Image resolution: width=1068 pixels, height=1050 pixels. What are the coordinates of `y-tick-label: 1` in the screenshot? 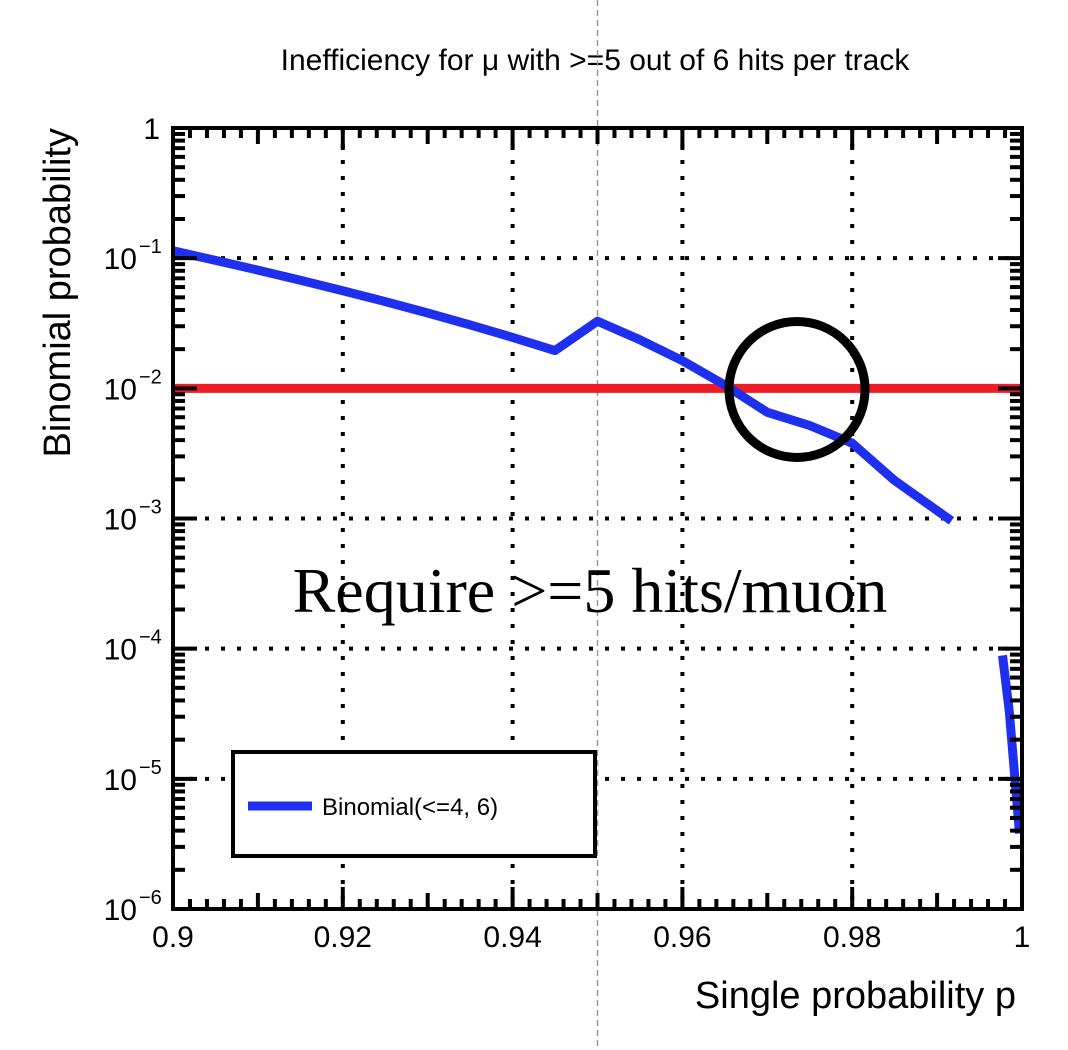 It's located at (151, 129).